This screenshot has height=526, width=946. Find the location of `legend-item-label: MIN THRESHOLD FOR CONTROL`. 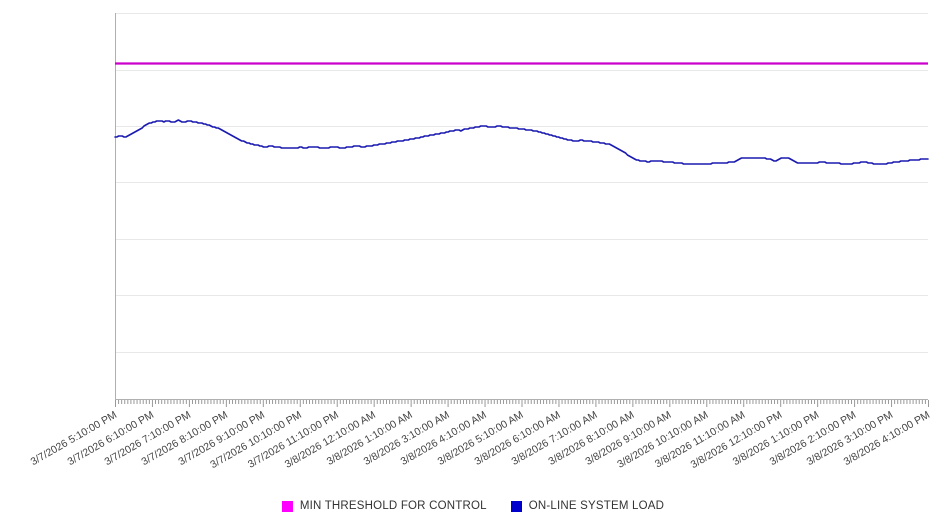

legend-item-label: MIN THRESHOLD FOR CONTROL is located at coordinates (393, 506).